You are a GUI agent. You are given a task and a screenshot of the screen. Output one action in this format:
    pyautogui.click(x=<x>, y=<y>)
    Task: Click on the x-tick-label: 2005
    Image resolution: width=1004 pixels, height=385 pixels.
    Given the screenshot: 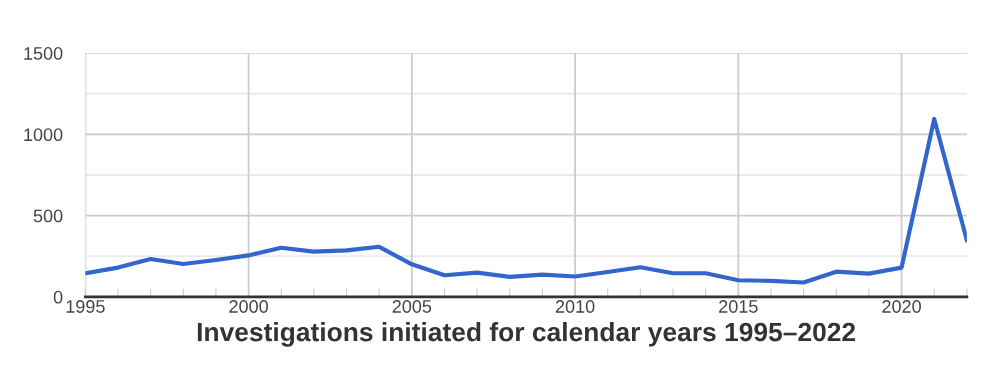 What is the action you would take?
    pyautogui.click(x=412, y=306)
    